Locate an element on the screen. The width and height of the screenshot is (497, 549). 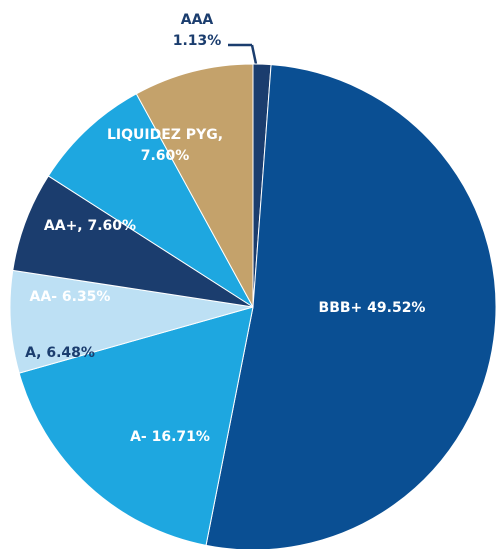
slice-label: LIQUIDEZ PYG, 7.60% is located at coordinates (165, 145).